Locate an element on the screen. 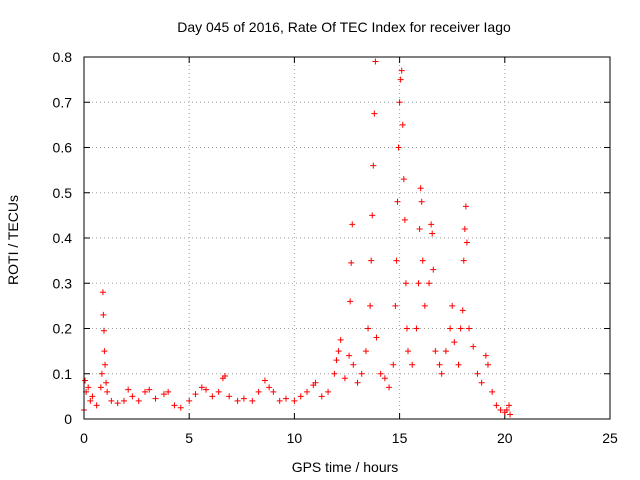 The width and height of the screenshot is (640, 480). y-tick-label: 0.2 is located at coordinates (63, 329).